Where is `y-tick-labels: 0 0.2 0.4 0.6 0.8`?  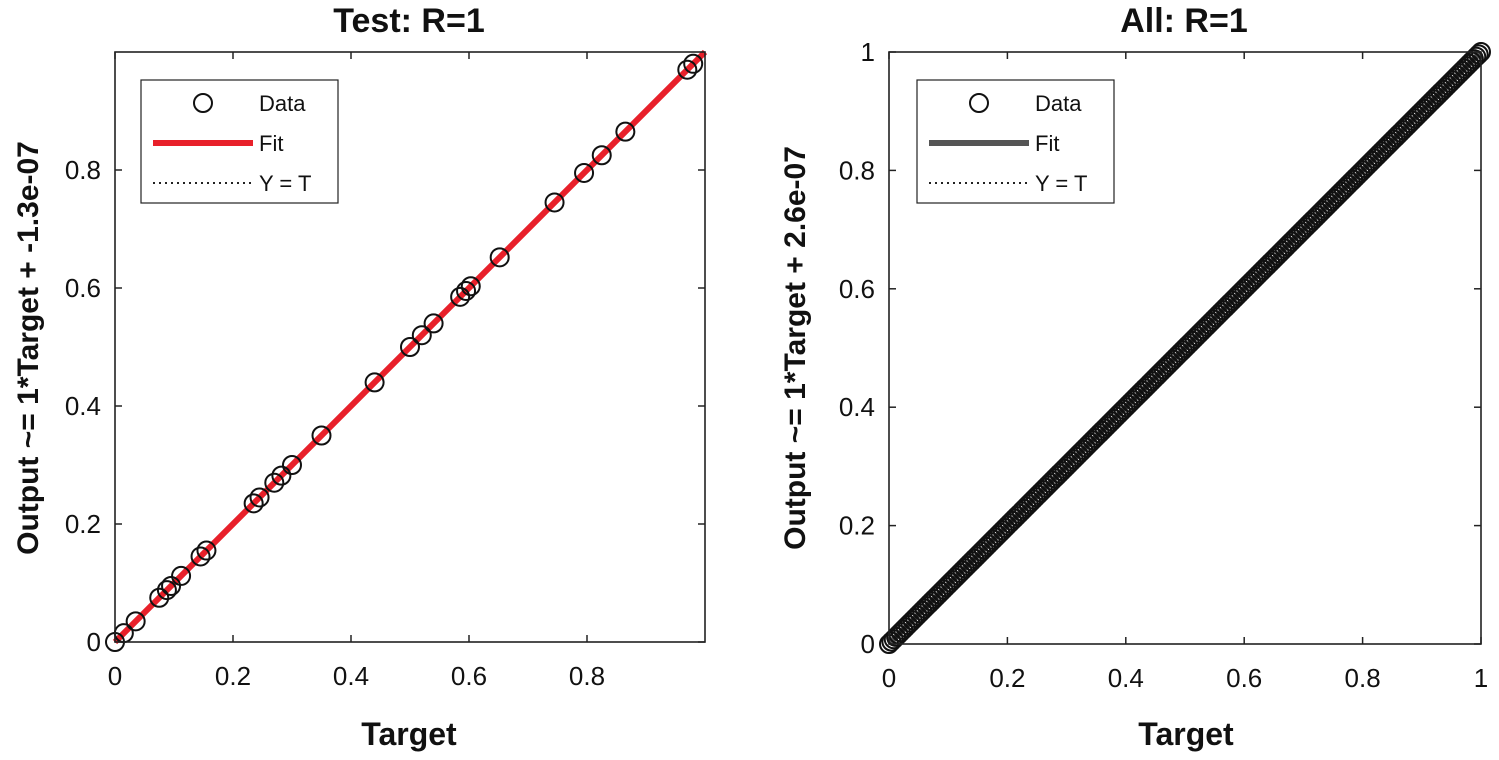
y-tick-labels: 0 0.2 0.4 0.6 0.8 is located at coordinates (83, 406).